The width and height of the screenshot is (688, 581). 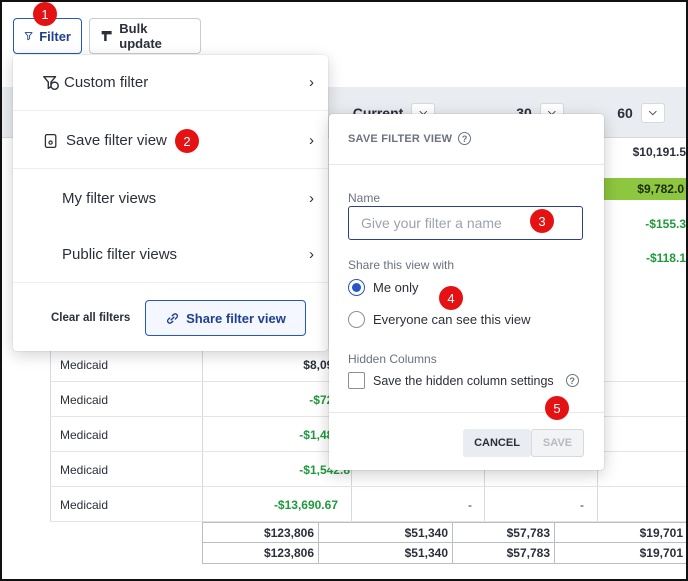 I want to click on cell-value: -$155.3, so click(x=665, y=224).